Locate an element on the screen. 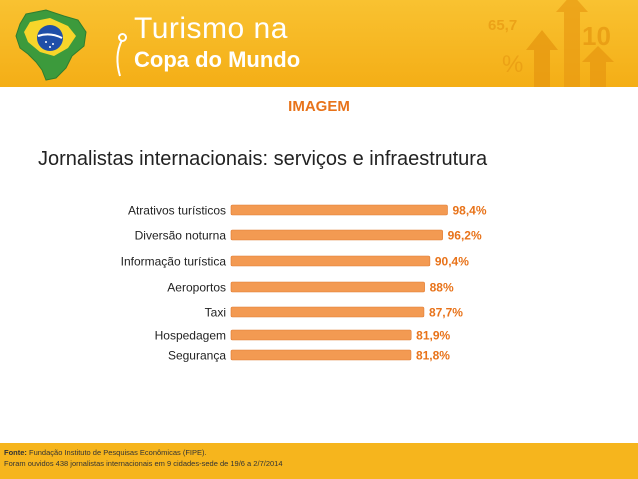 The height and width of the screenshot is (479, 638). value-label-6: 81,8% is located at coordinates (433, 356).